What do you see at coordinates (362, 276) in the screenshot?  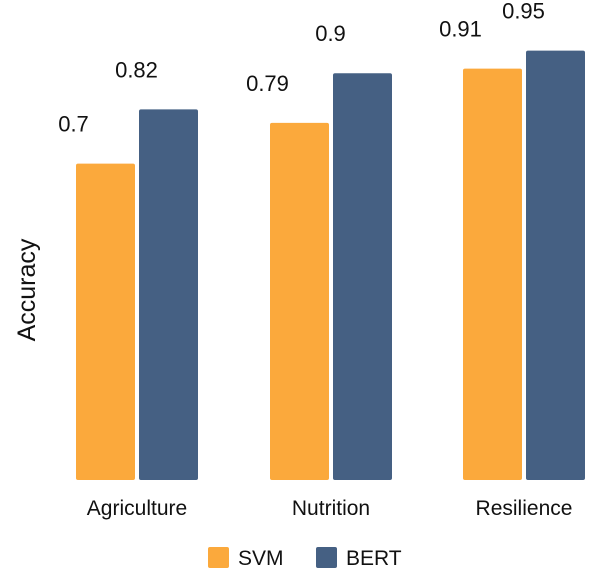 I see `bar-bert-nutrition` at bounding box center [362, 276].